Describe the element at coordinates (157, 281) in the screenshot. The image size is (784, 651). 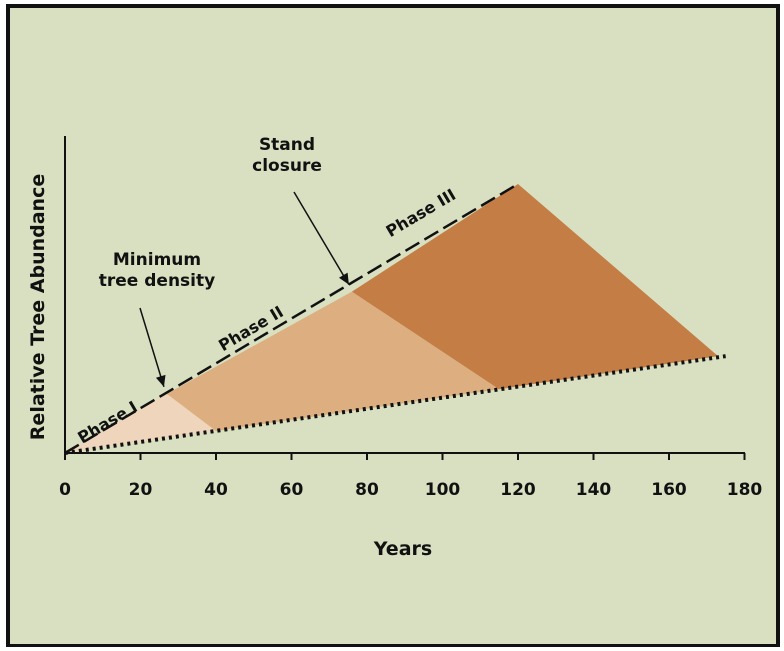
I see `annotation-text: tree density` at that location.